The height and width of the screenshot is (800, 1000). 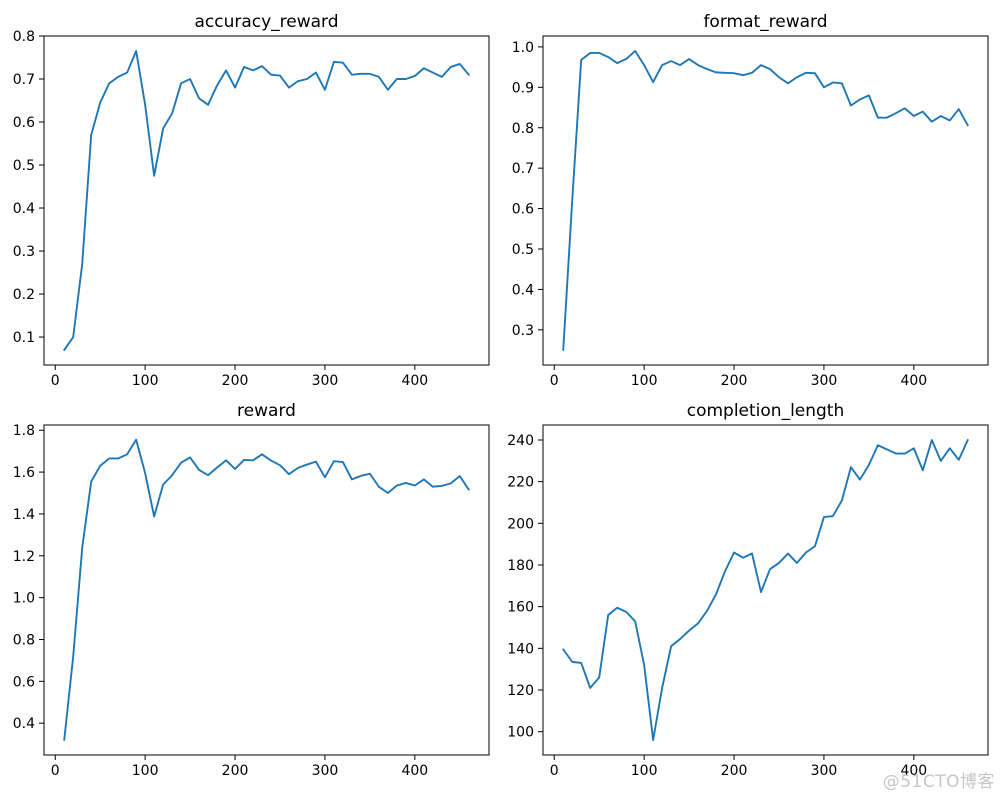 What do you see at coordinates (24, 473) in the screenshot?
I see `y-tick-label: 1.6` at bounding box center [24, 473].